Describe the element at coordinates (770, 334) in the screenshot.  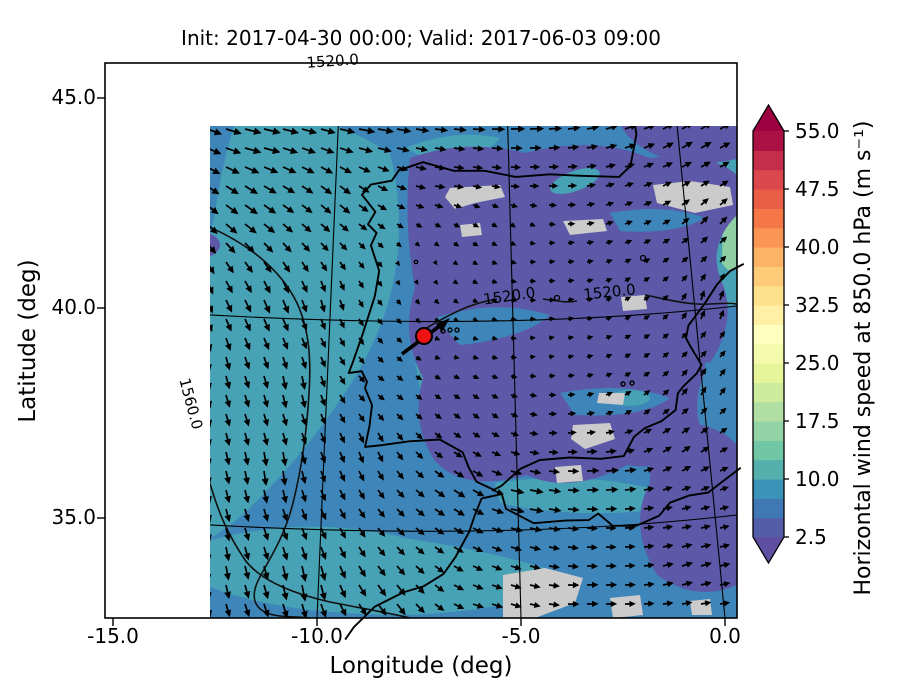
I see `colorbar` at that location.